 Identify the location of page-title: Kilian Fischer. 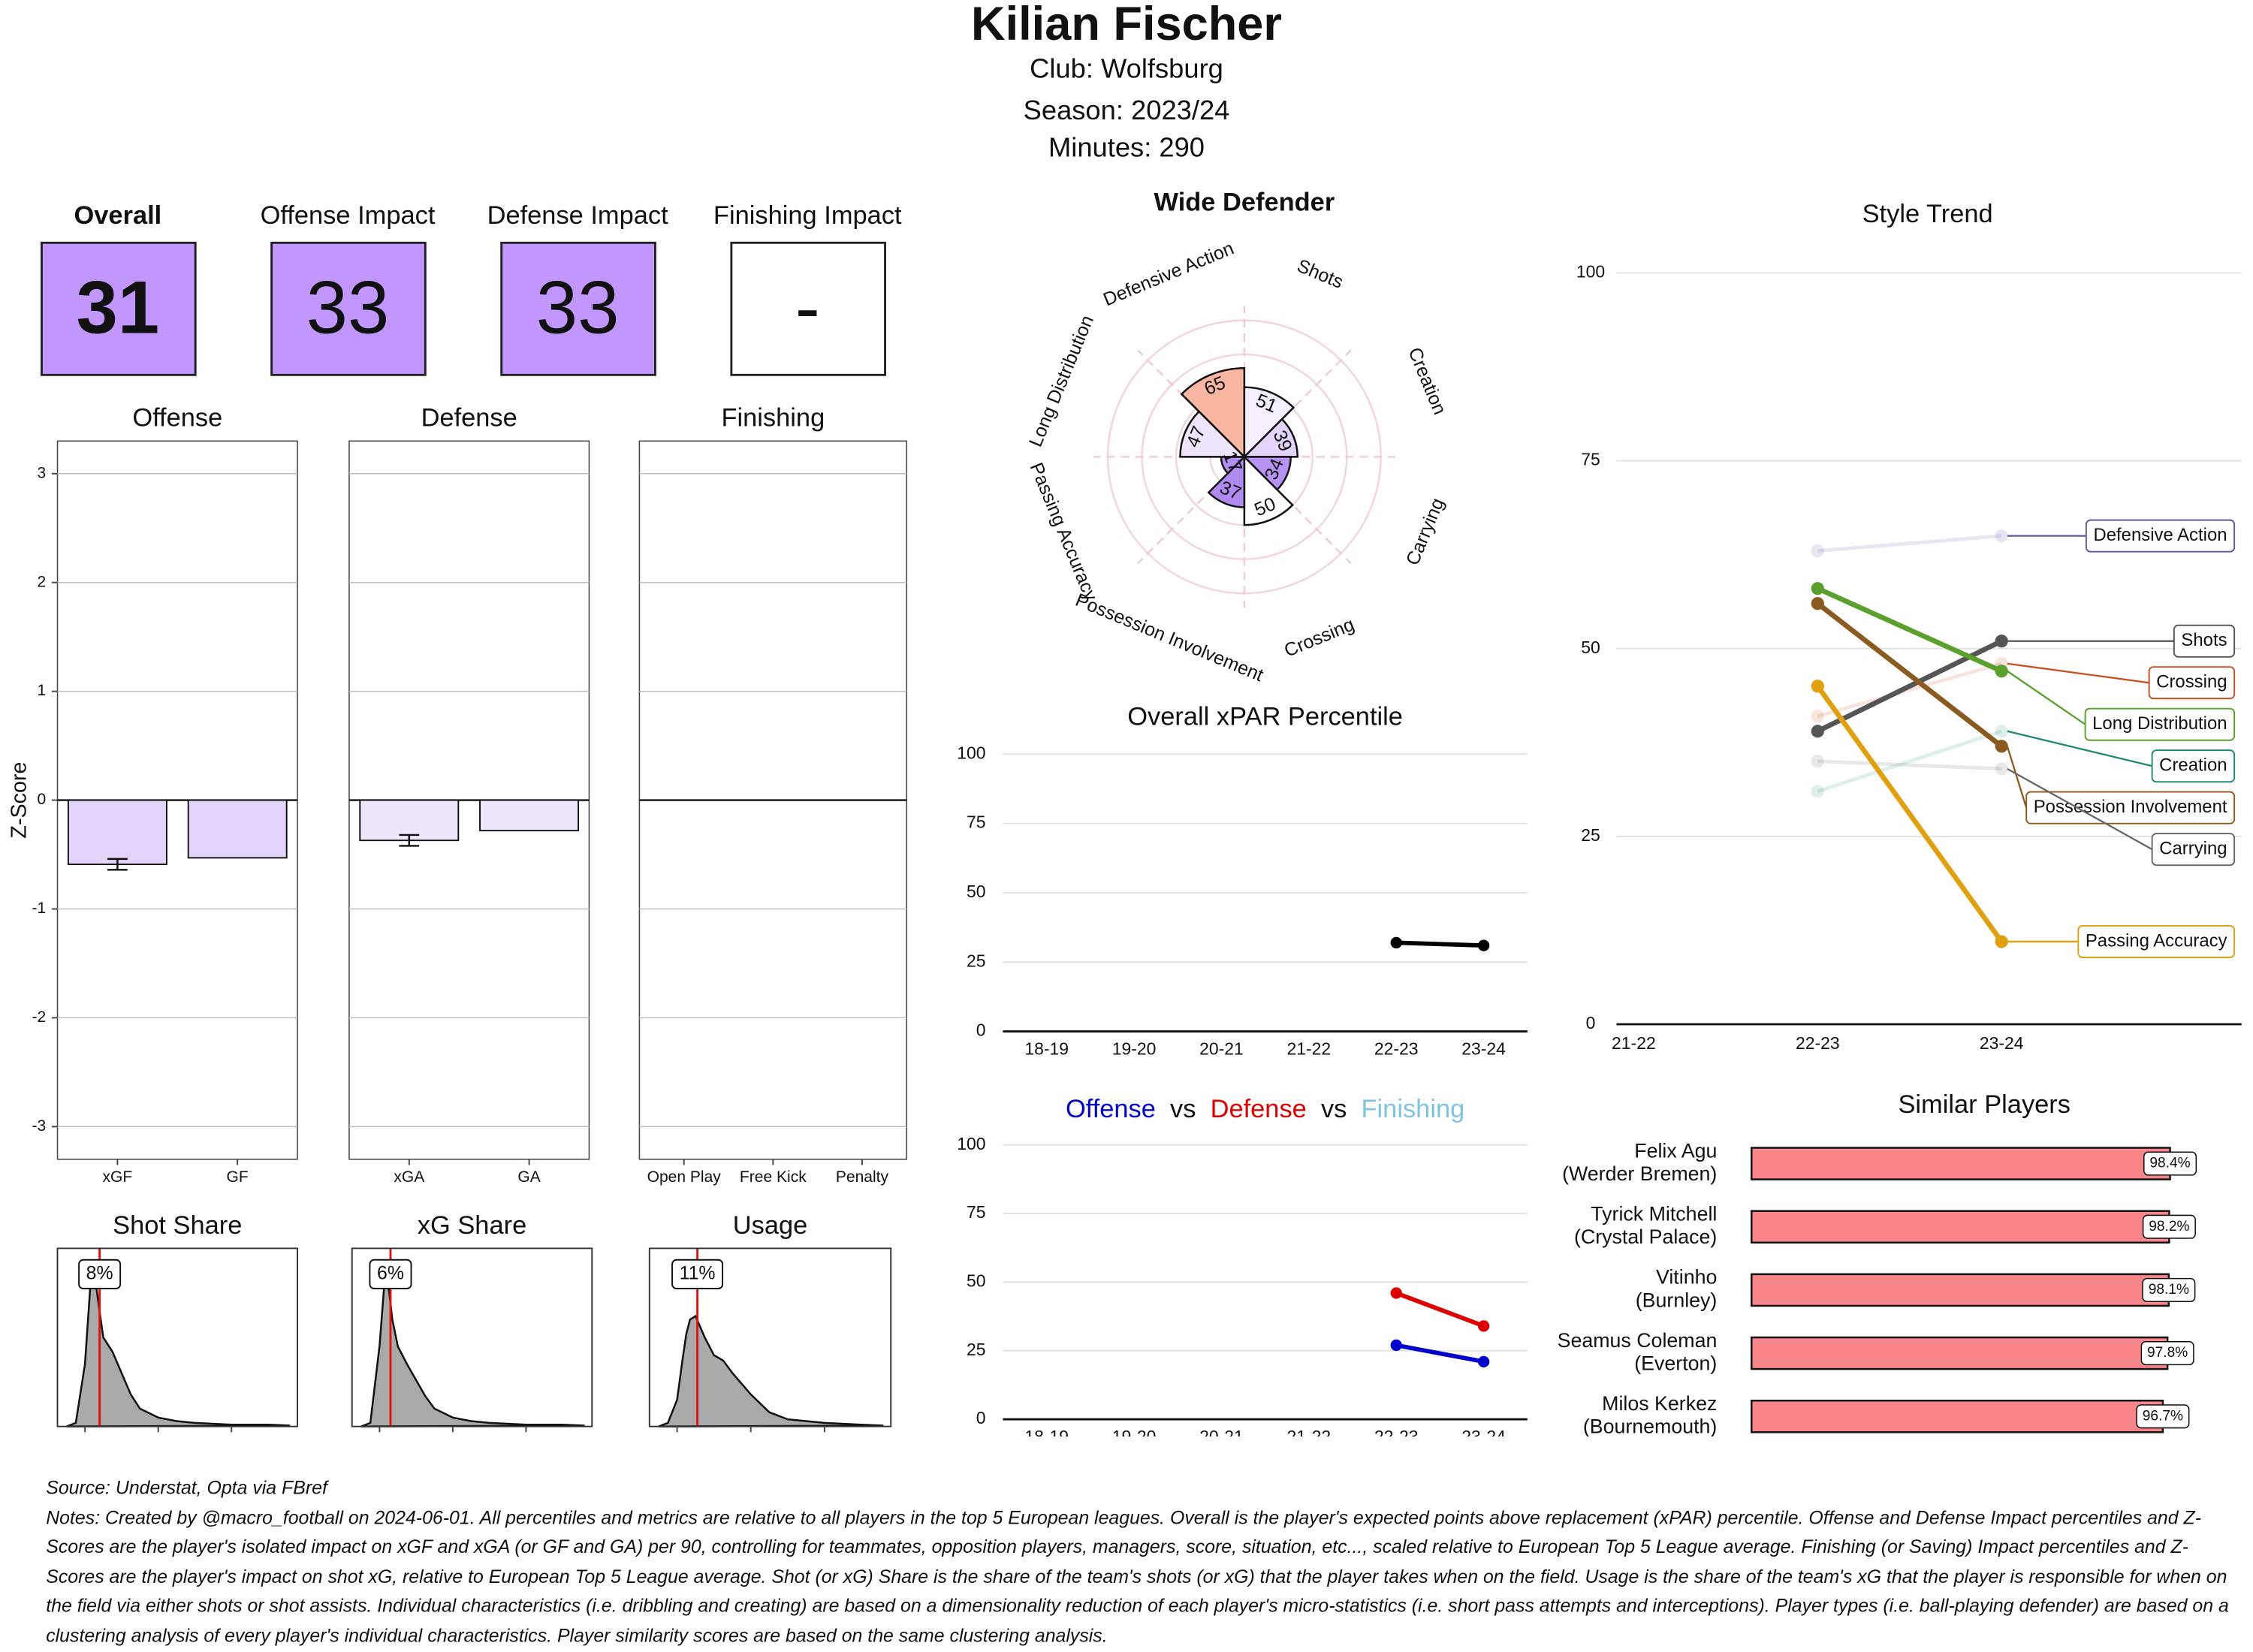
(1126, 25).